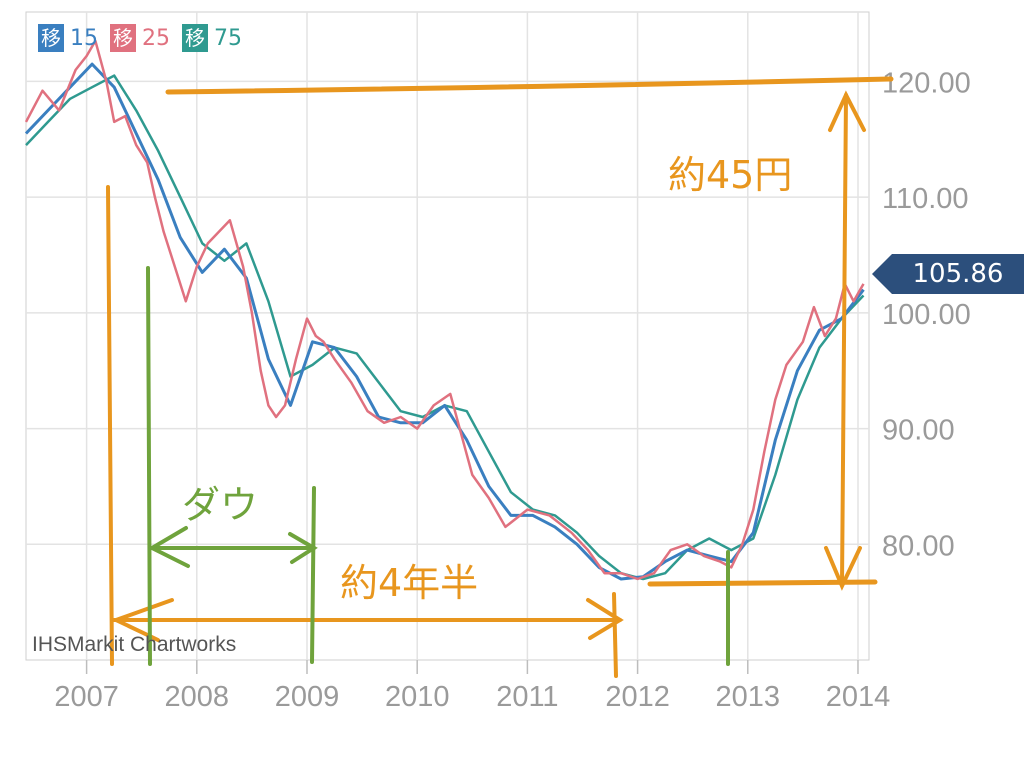 This screenshot has height=768, width=1024. What do you see at coordinates (858, 697) in the screenshot?
I see `x-tick-label: 2014` at bounding box center [858, 697].